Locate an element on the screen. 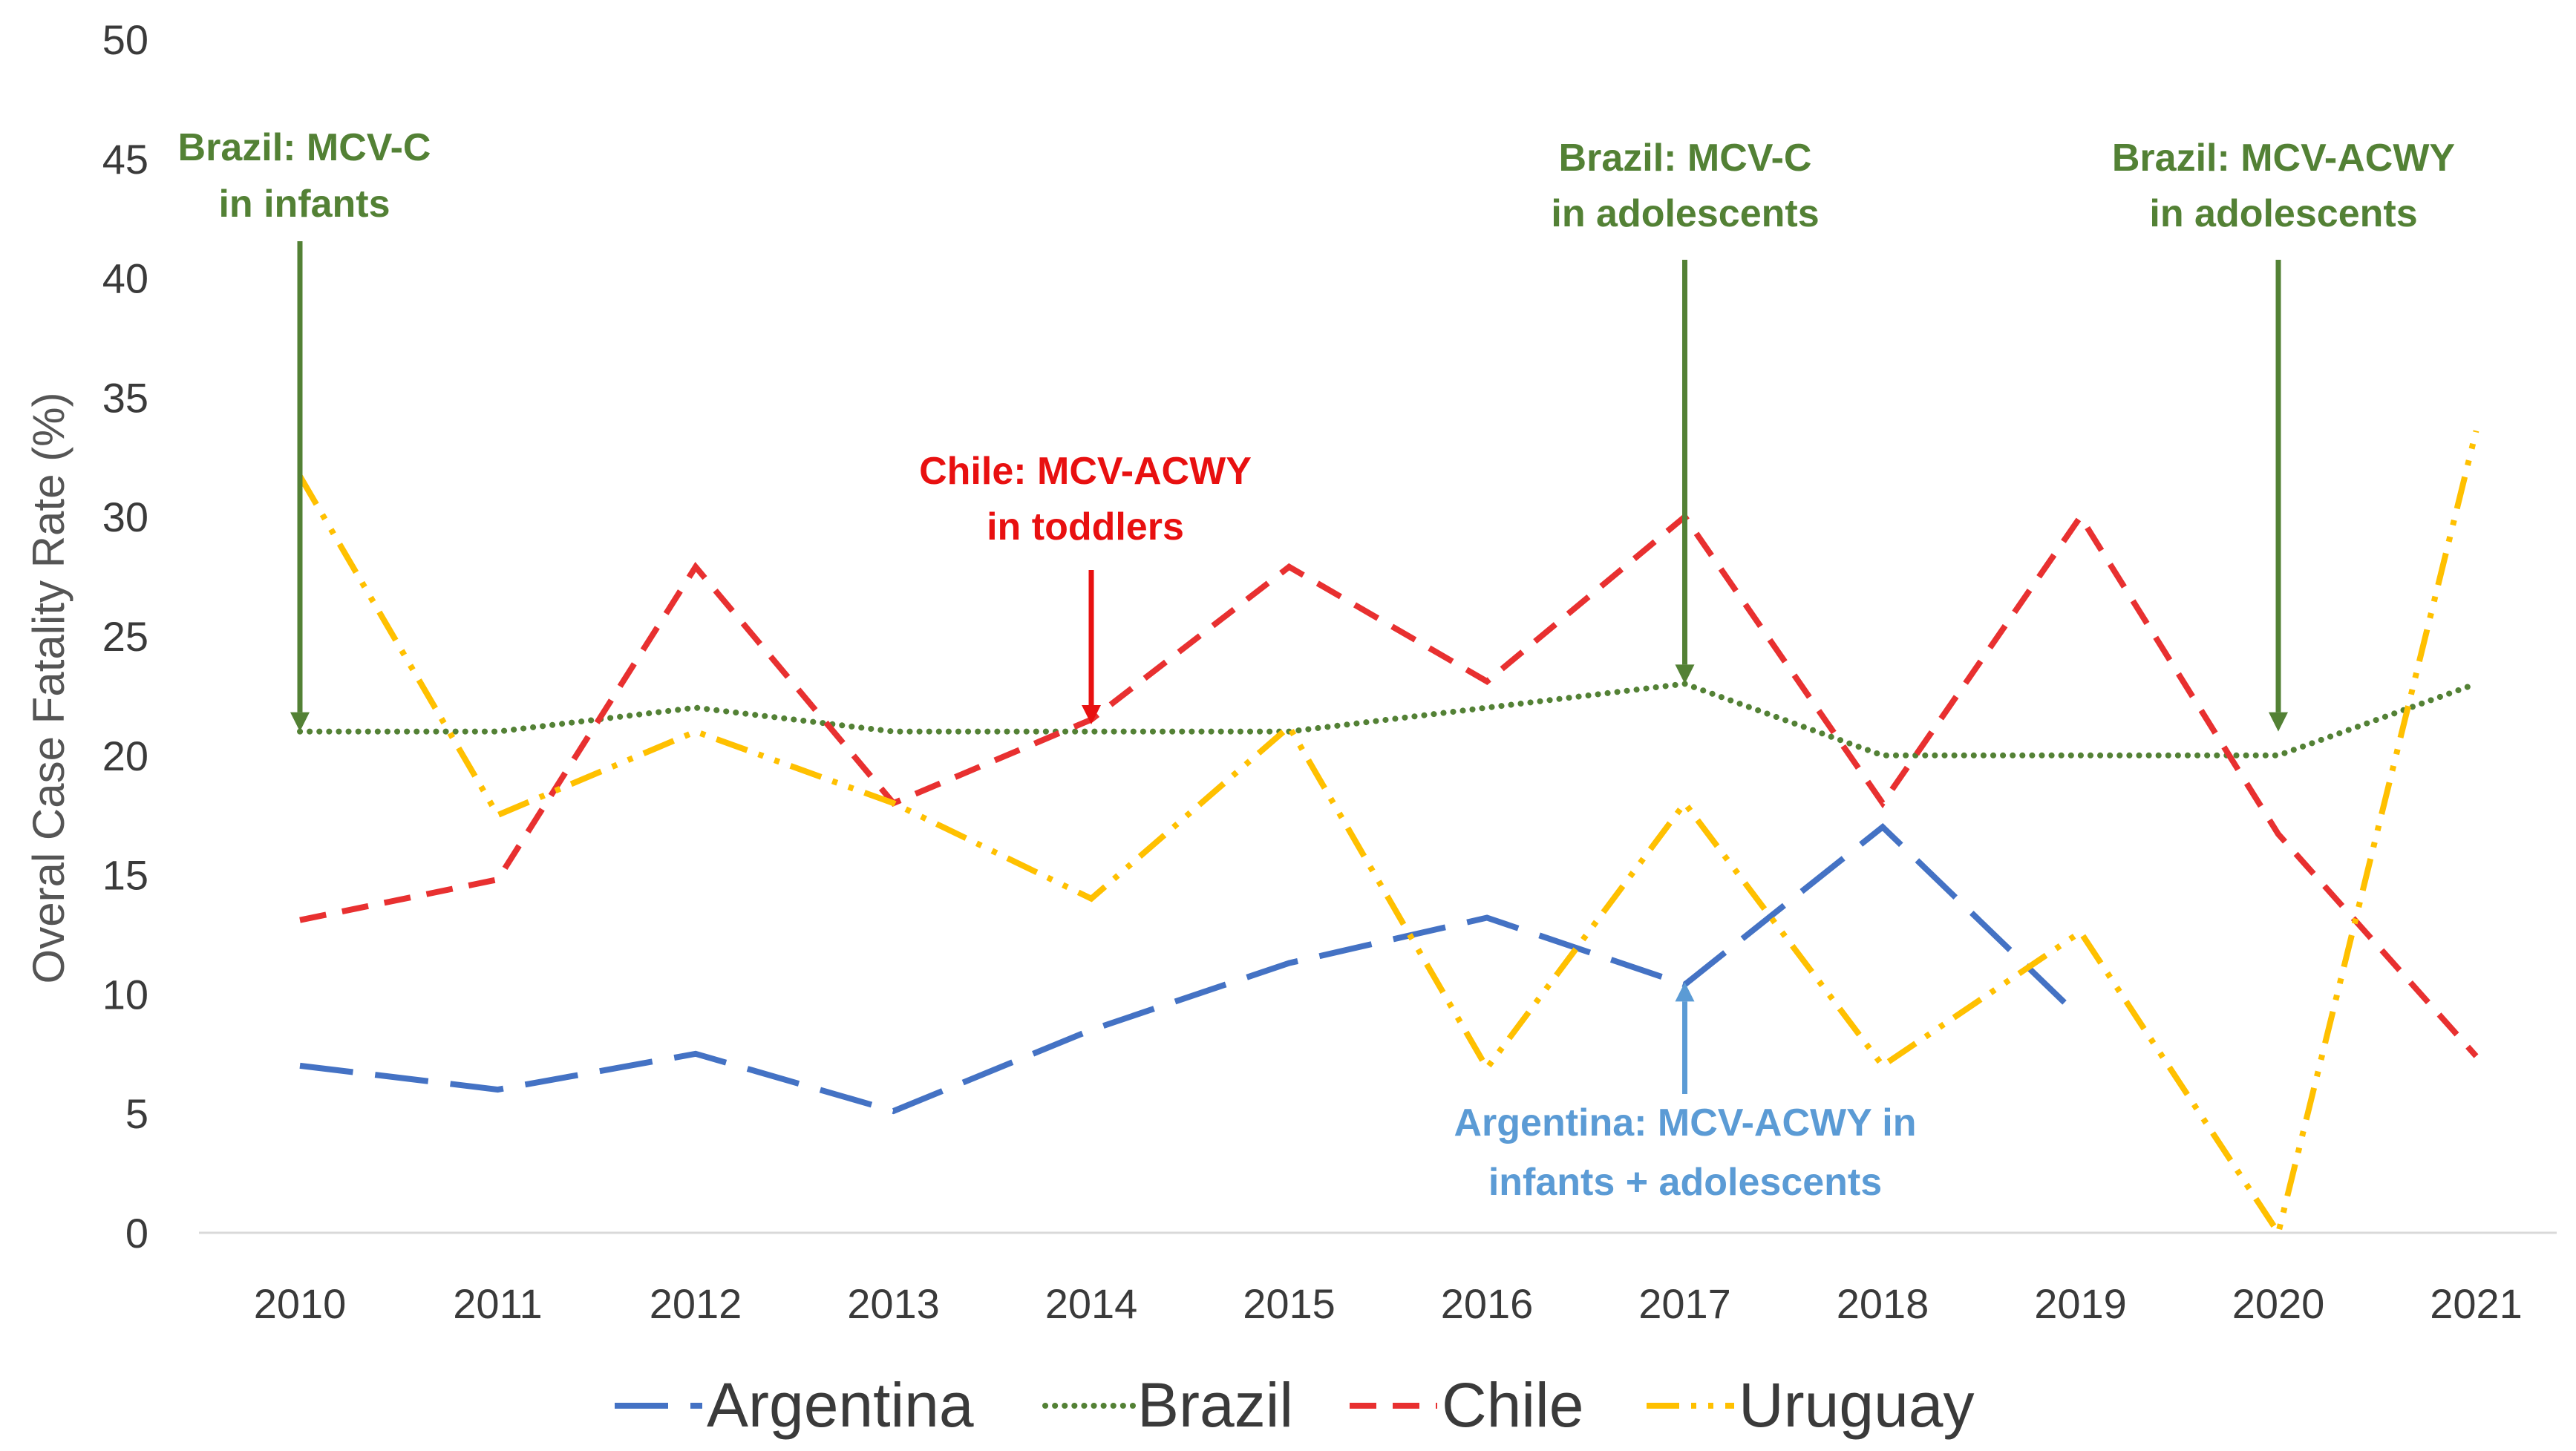 This screenshot has width=2576, height=1451. x-tick-label: 2013 is located at coordinates (894, 1303).